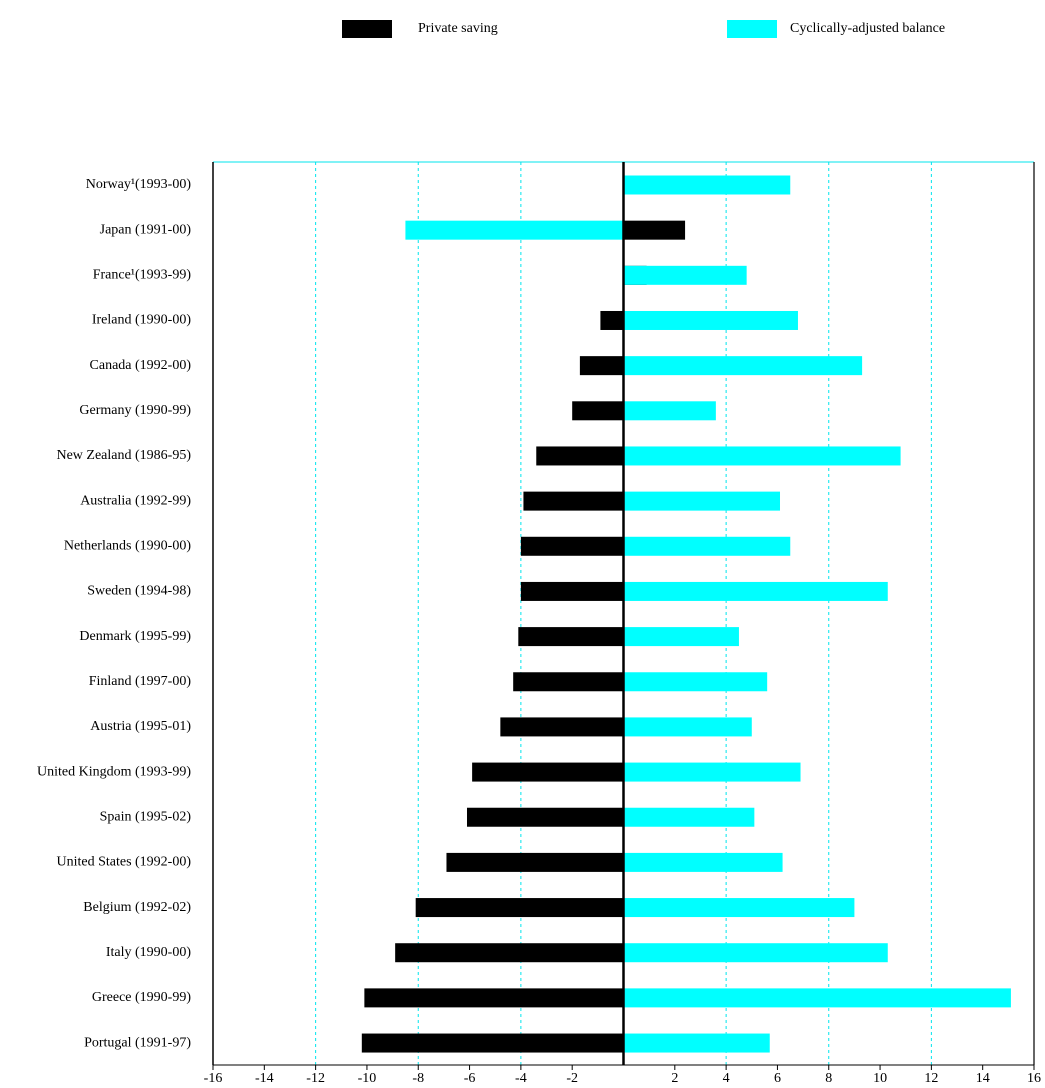  I want to click on y-tick-label: Finland (1997-00), so click(140, 681).